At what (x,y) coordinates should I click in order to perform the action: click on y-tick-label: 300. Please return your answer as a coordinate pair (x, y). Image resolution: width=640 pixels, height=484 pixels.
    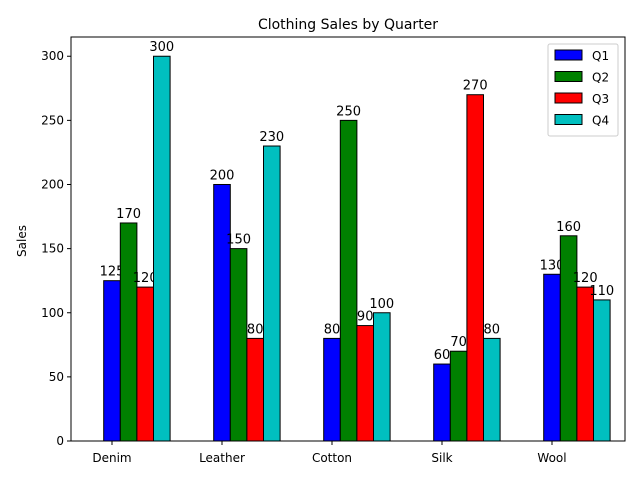
    Looking at the image, I should click on (52, 56).